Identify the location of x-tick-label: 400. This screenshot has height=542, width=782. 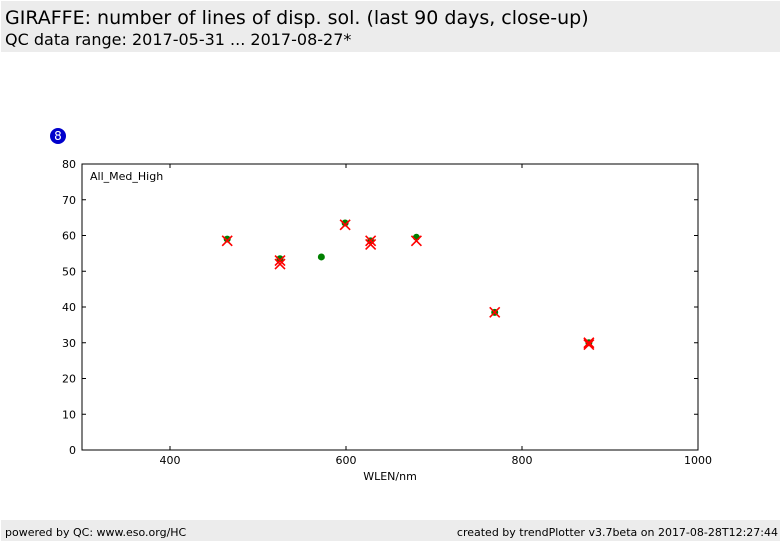
(170, 460).